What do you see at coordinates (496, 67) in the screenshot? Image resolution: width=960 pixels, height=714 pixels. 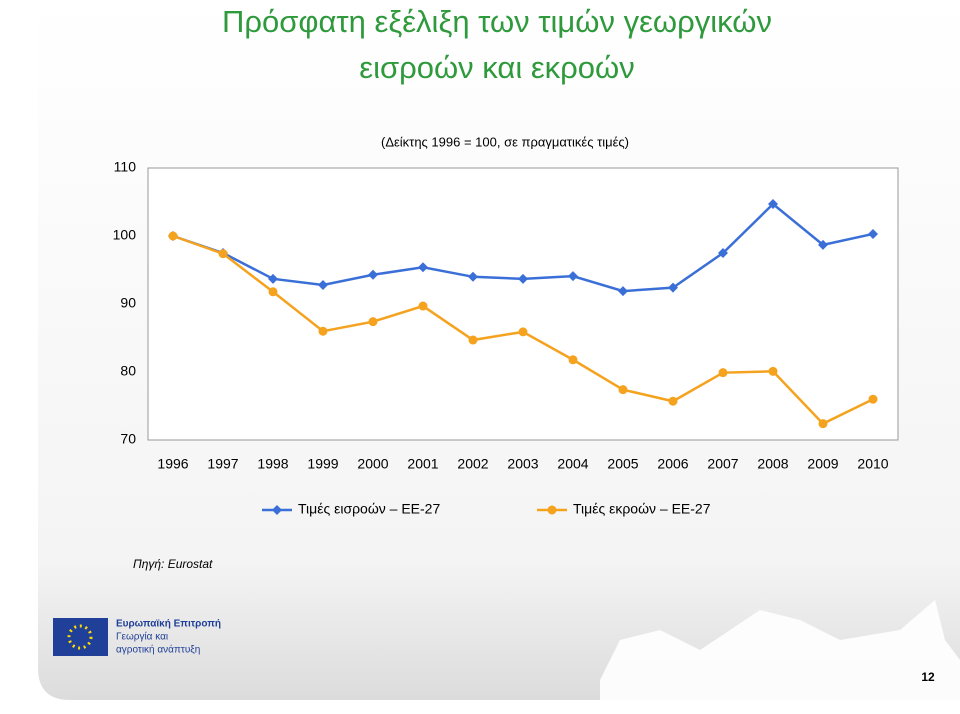 I see `title-line: εισροών και εκροών` at bounding box center [496, 67].